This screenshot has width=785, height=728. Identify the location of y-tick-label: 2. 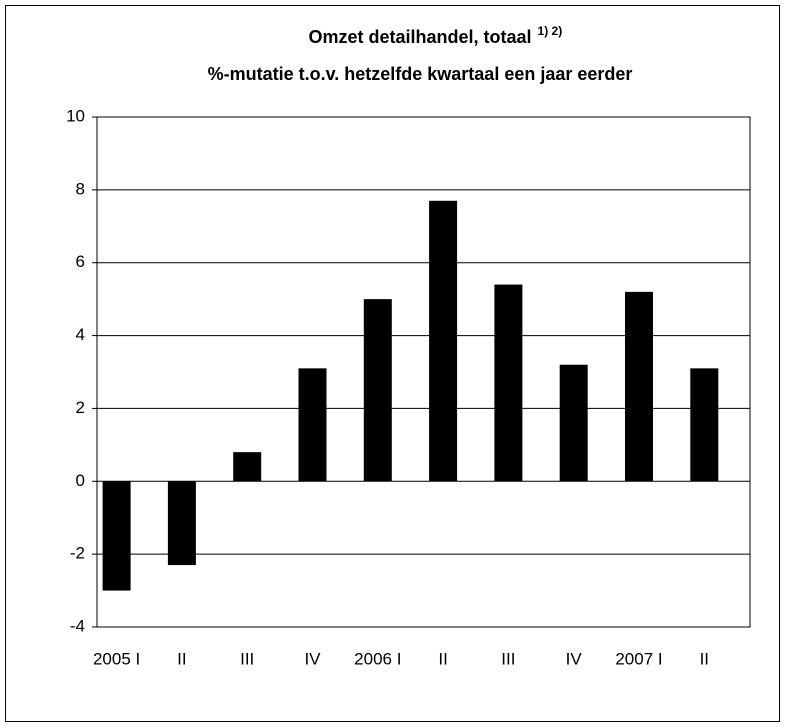
(80, 407).